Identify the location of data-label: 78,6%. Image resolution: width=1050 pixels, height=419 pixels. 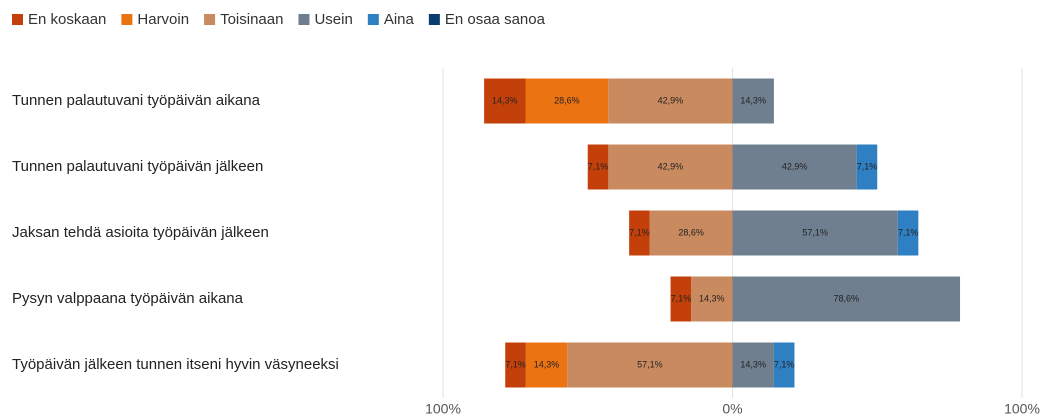
(847, 298).